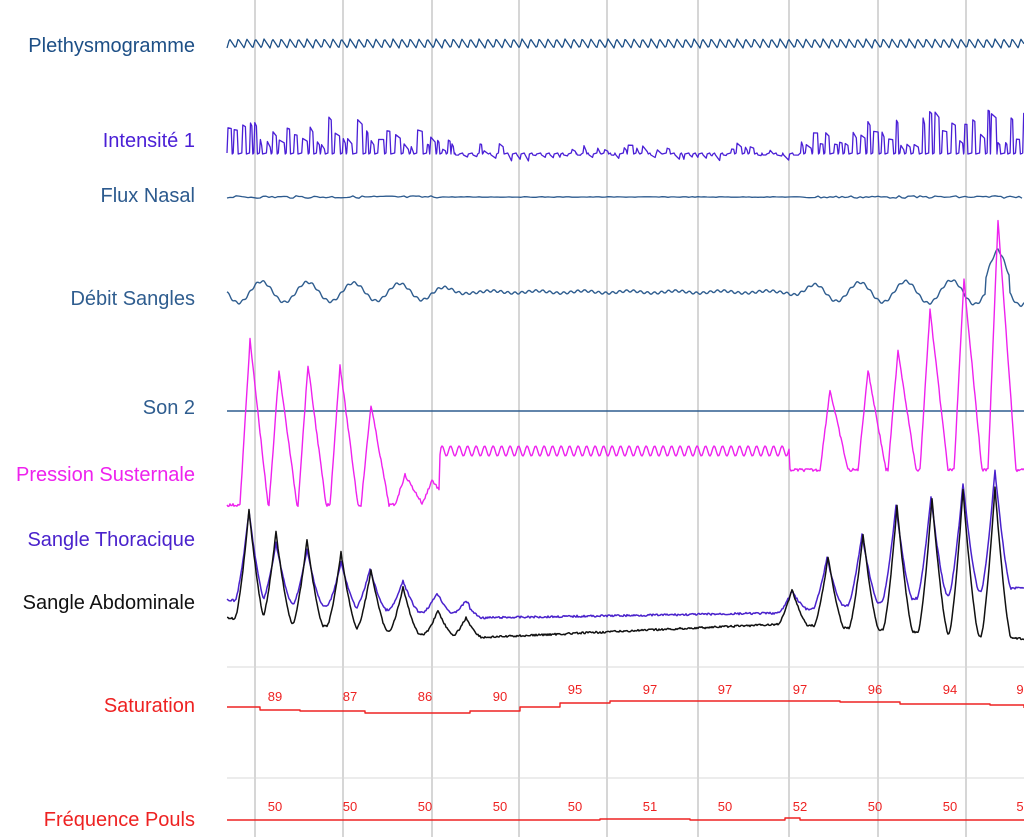 The width and height of the screenshot is (1024, 837). What do you see at coordinates (575, 689) in the screenshot?
I see `saturation-value: 95` at bounding box center [575, 689].